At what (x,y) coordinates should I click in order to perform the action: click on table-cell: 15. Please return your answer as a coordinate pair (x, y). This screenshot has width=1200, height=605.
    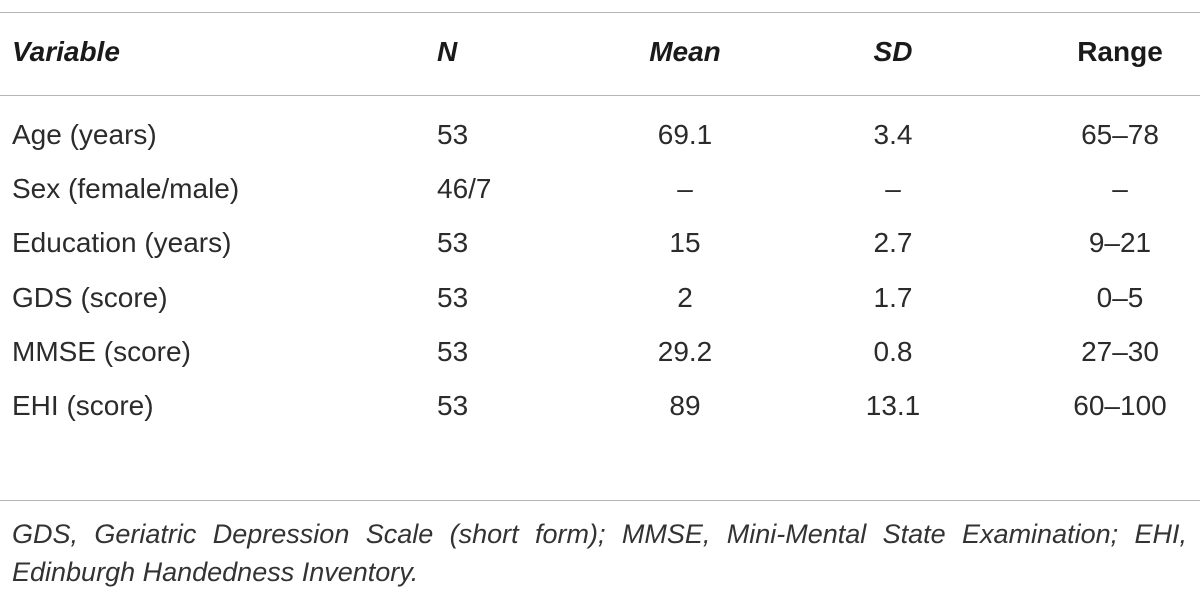
    Looking at the image, I should click on (685, 243).